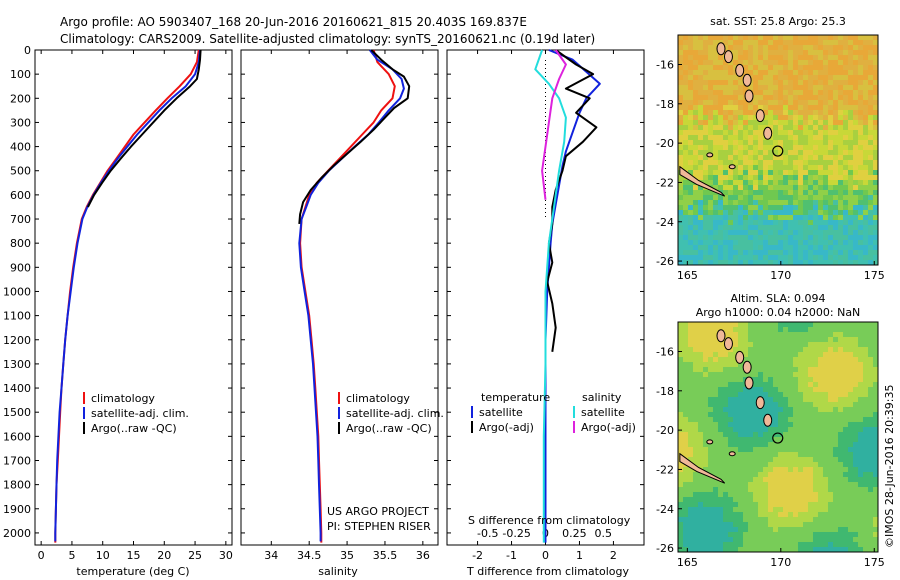  Describe the element at coordinates (608, 427) in the screenshot. I see `legend-label-sal-argo: Argo(-adj)` at that location.